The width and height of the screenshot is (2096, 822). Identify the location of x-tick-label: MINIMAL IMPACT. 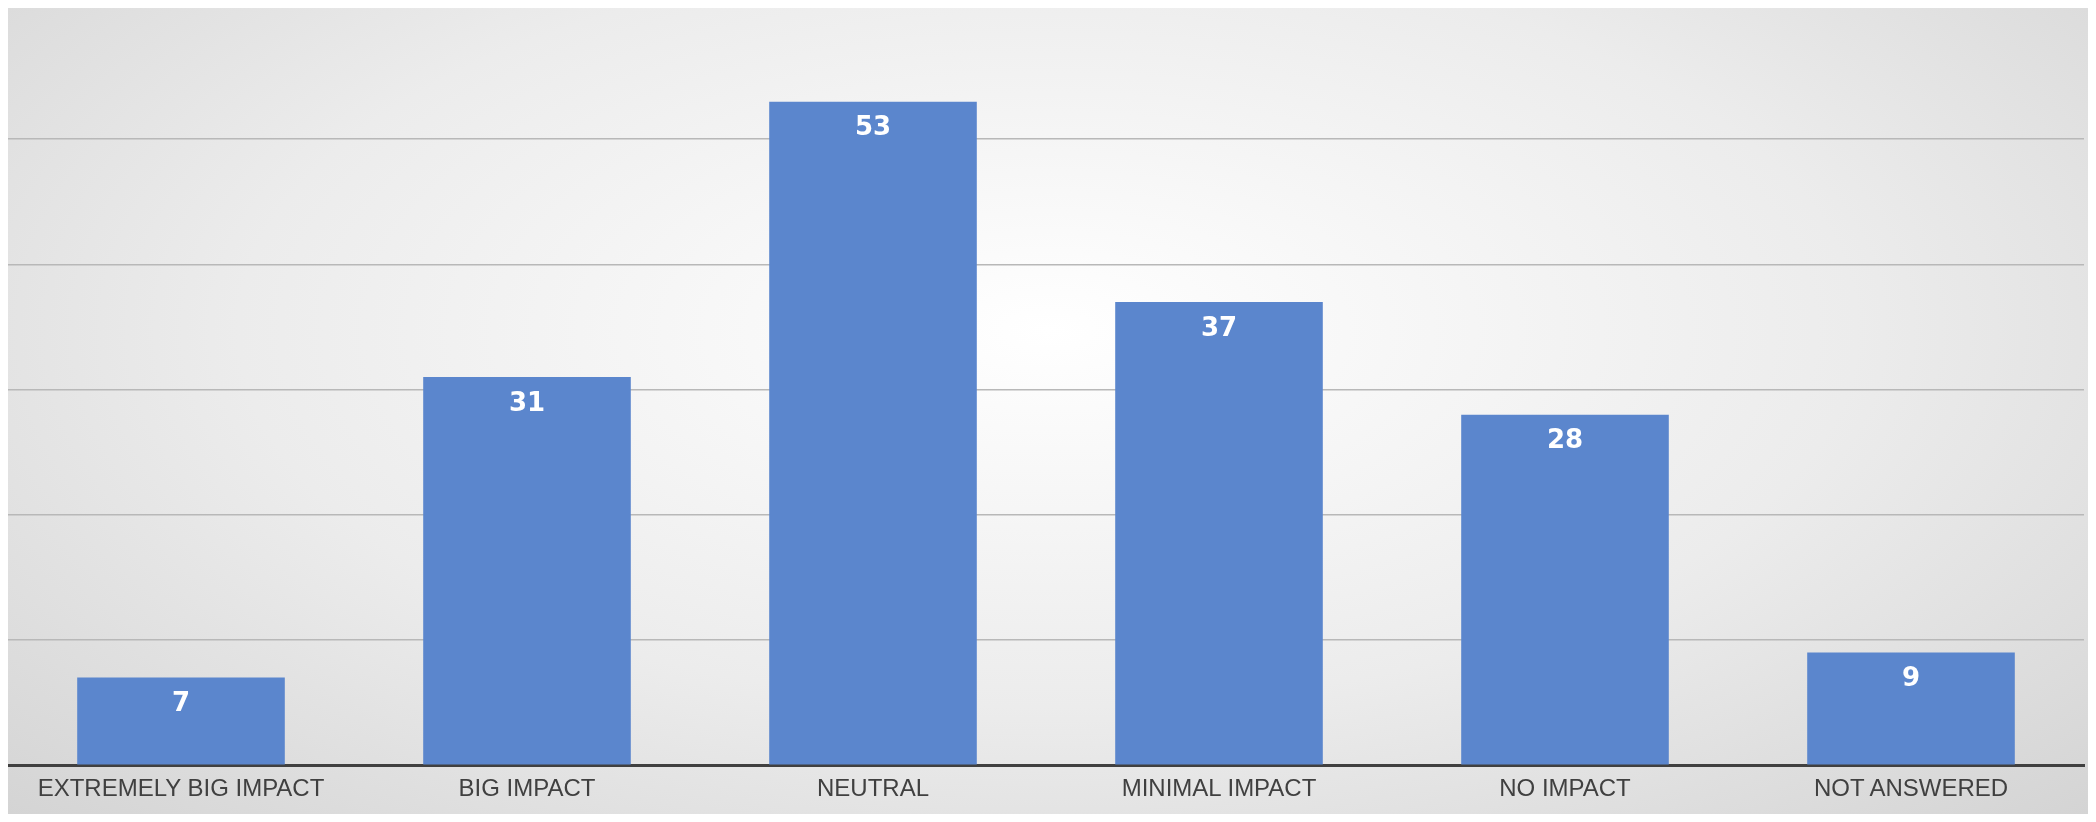
(1219, 788).